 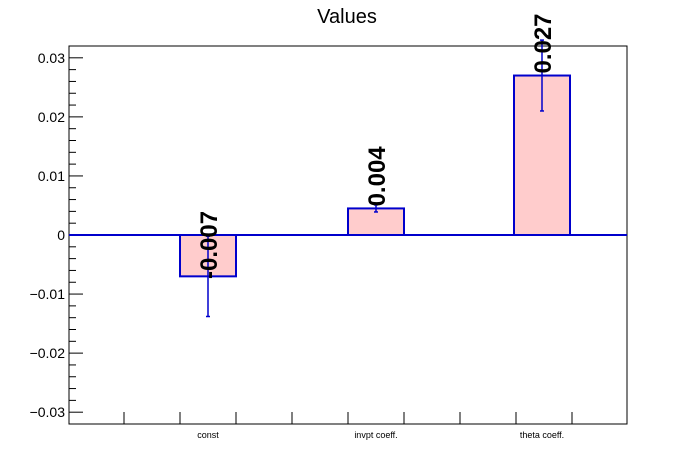 I want to click on chart-title: Values, so click(x=347, y=17).